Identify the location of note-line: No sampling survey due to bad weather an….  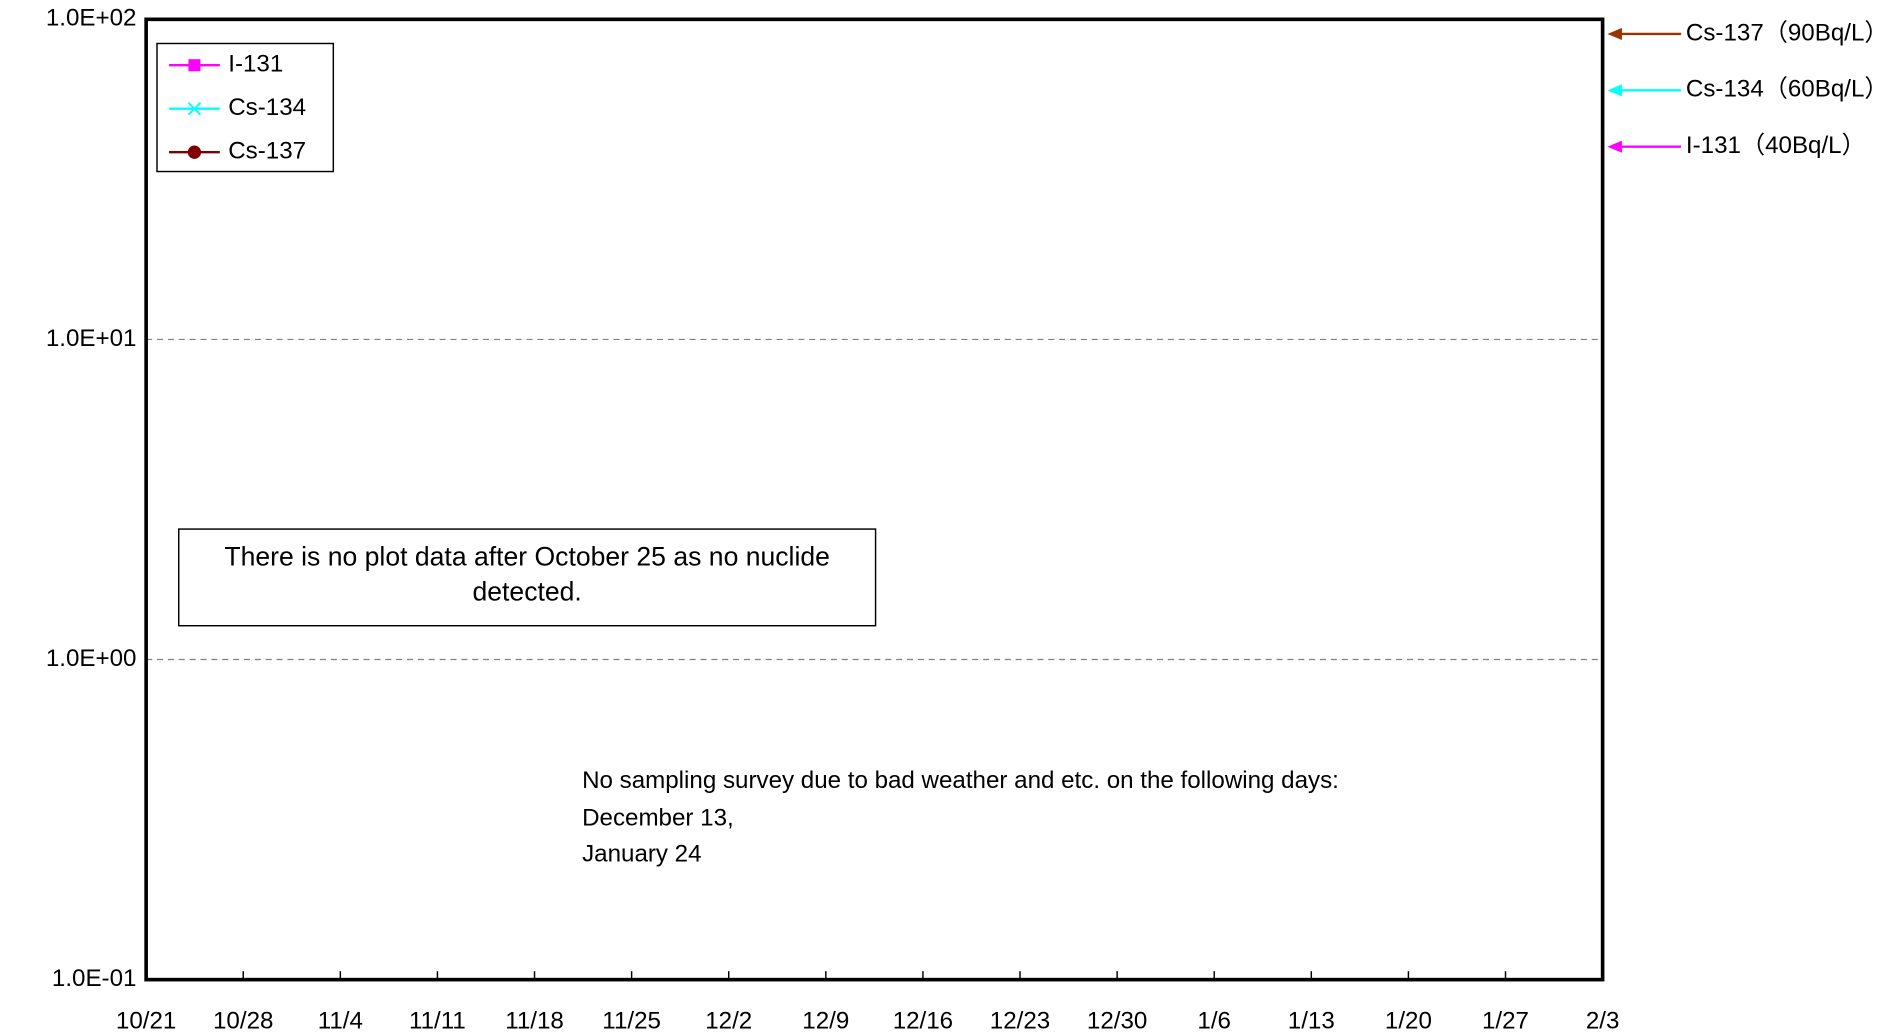
(960, 780).